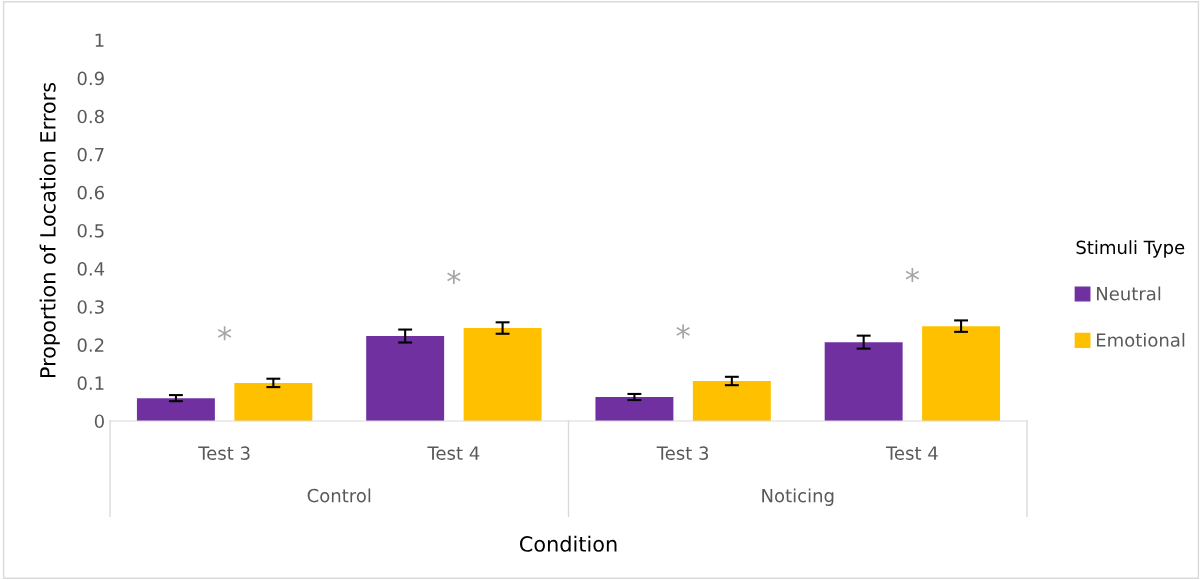 This screenshot has height=580, width=1202. Describe the element at coordinates (90, 116) in the screenshot. I see `y-tick-label: 0.8` at that location.